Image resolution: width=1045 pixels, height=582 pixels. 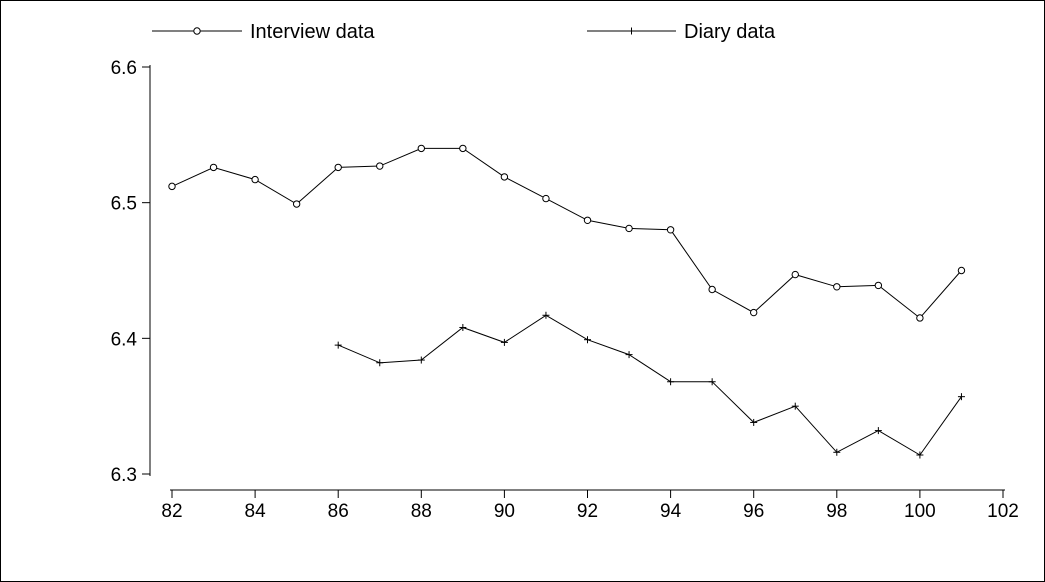 What do you see at coordinates (681, 32) in the screenshot?
I see `legend-item: Diary data` at bounding box center [681, 32].